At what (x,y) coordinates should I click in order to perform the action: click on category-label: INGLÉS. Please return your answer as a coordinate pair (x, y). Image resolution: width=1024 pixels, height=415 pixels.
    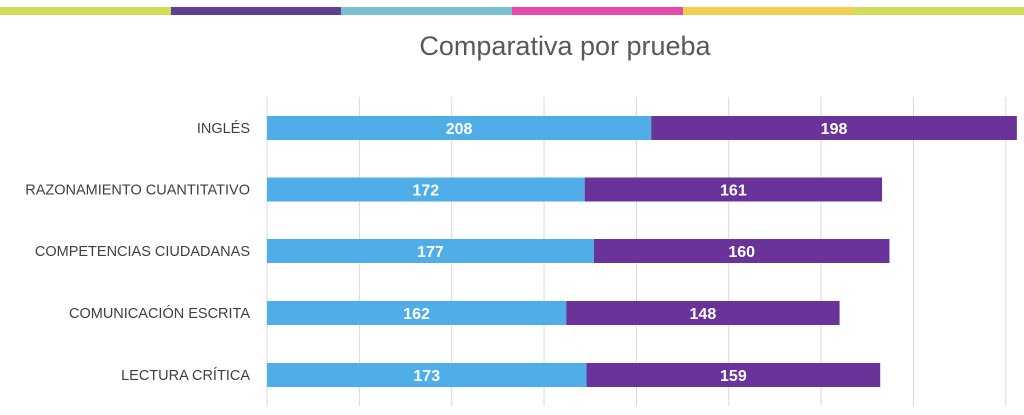
    Looking at the image, I should click on (223, 128).